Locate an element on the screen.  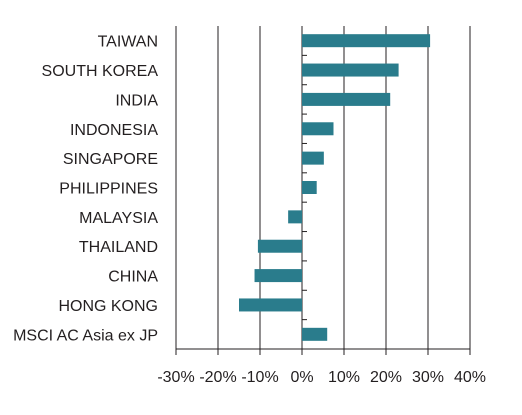
x-tick-labels: -30% -20% -10% 0% 10% 20% 30% 40% is located at coordinates (321, 377).